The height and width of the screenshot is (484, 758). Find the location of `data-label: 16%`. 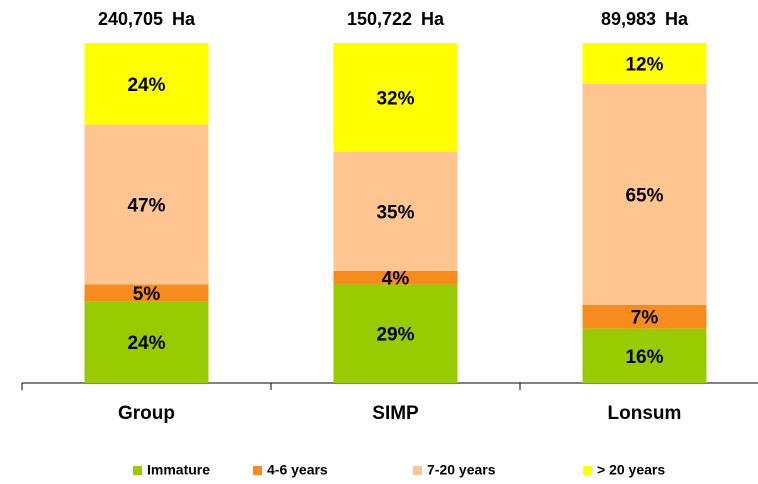

data-label: 16% is located at coordinates (644, 357).